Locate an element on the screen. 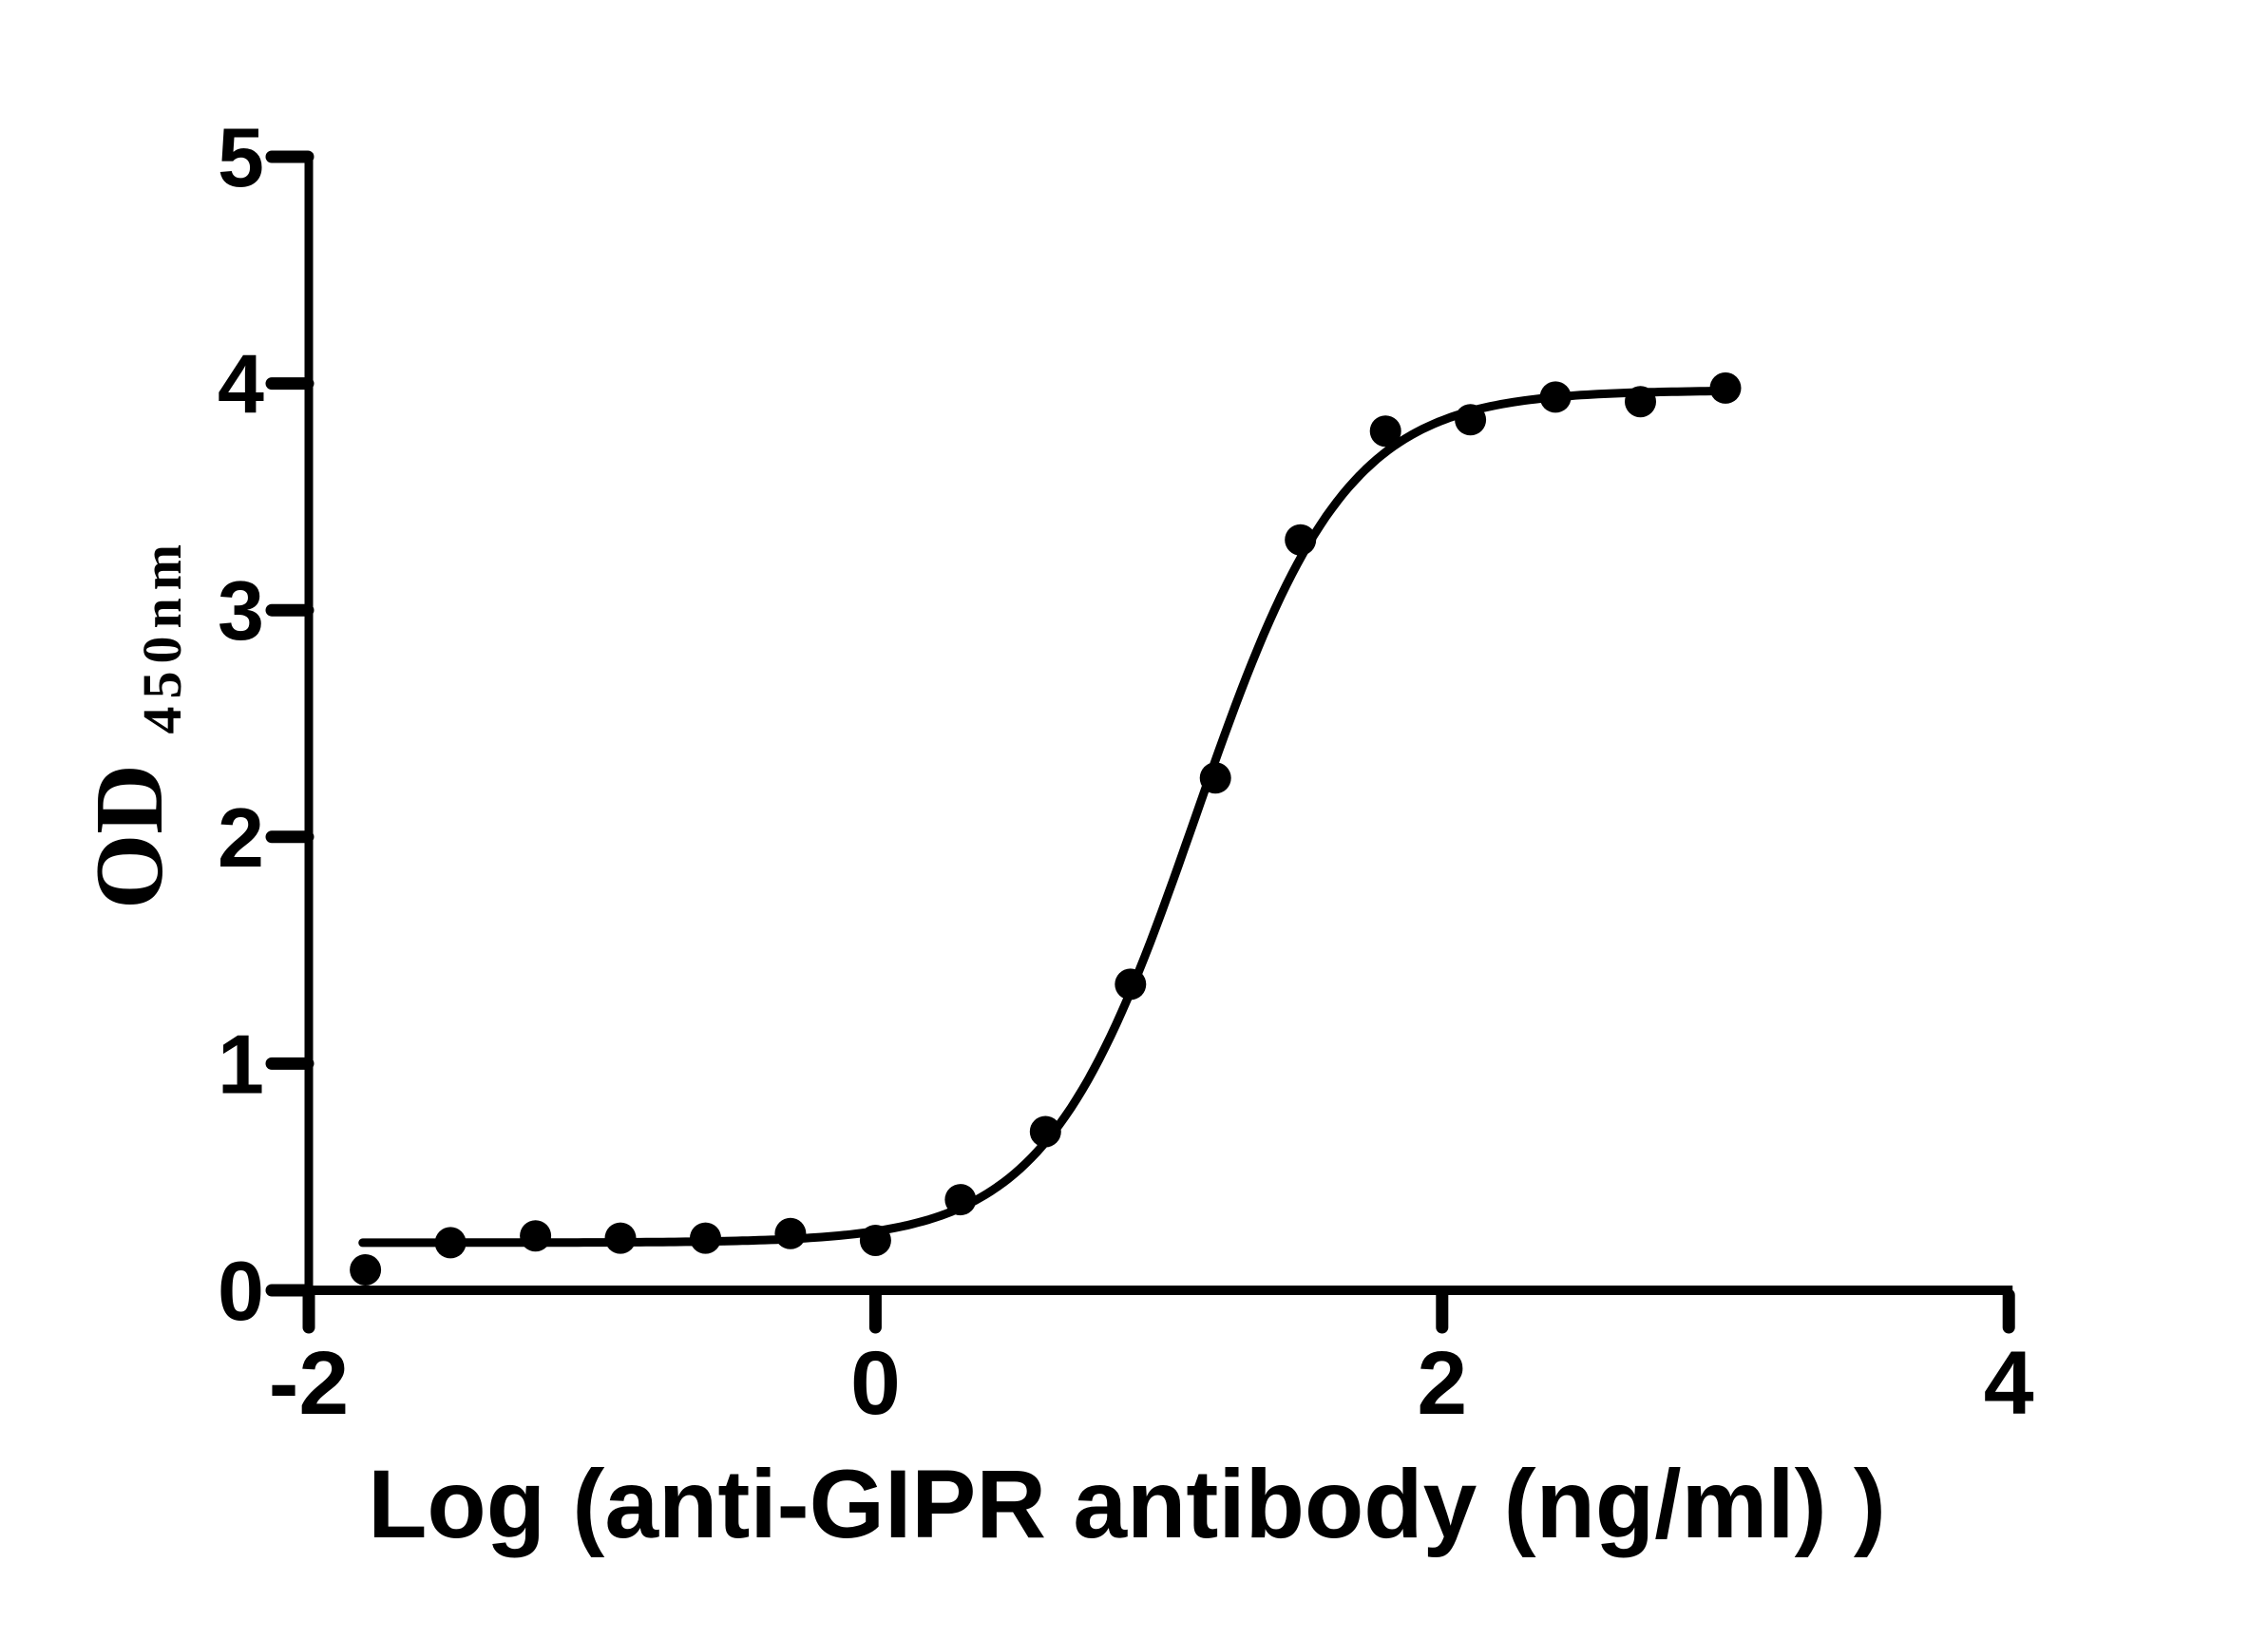  y-tick-label: 5 is located at coordinates (241, 157).